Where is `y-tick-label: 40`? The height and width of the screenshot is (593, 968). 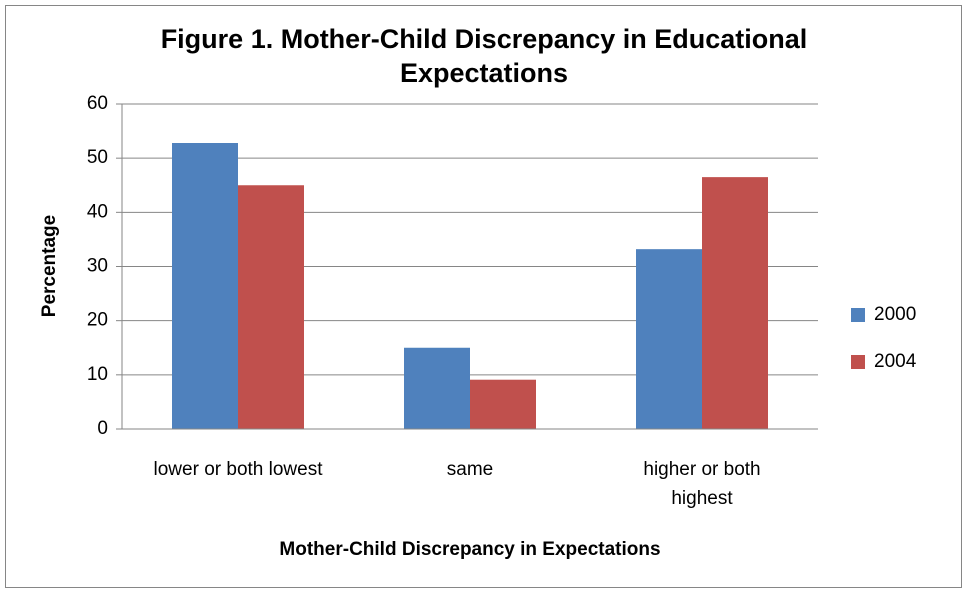 y-tick-label: 40 is located at coordinates (97, 211).